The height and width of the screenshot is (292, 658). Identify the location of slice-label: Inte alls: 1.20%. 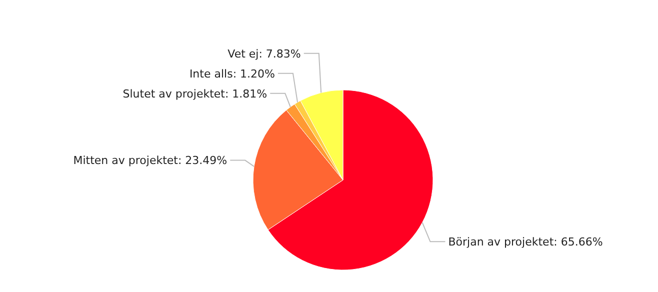
(232, 73).